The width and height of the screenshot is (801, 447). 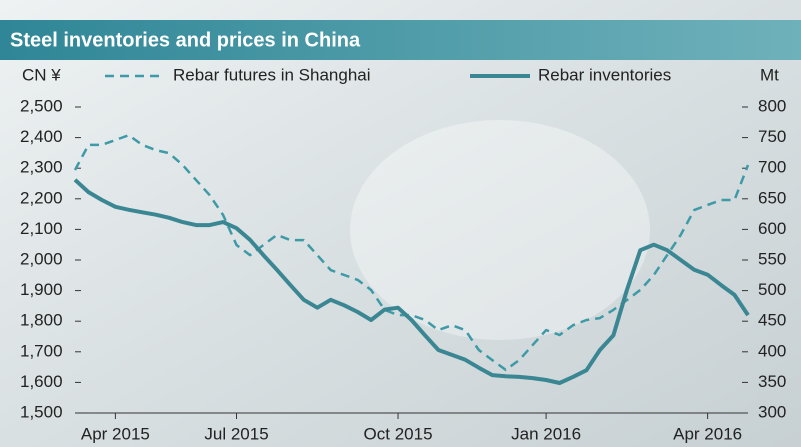 I want to click on x-tick-label: Apr 2015, so click(x=115, y=433).